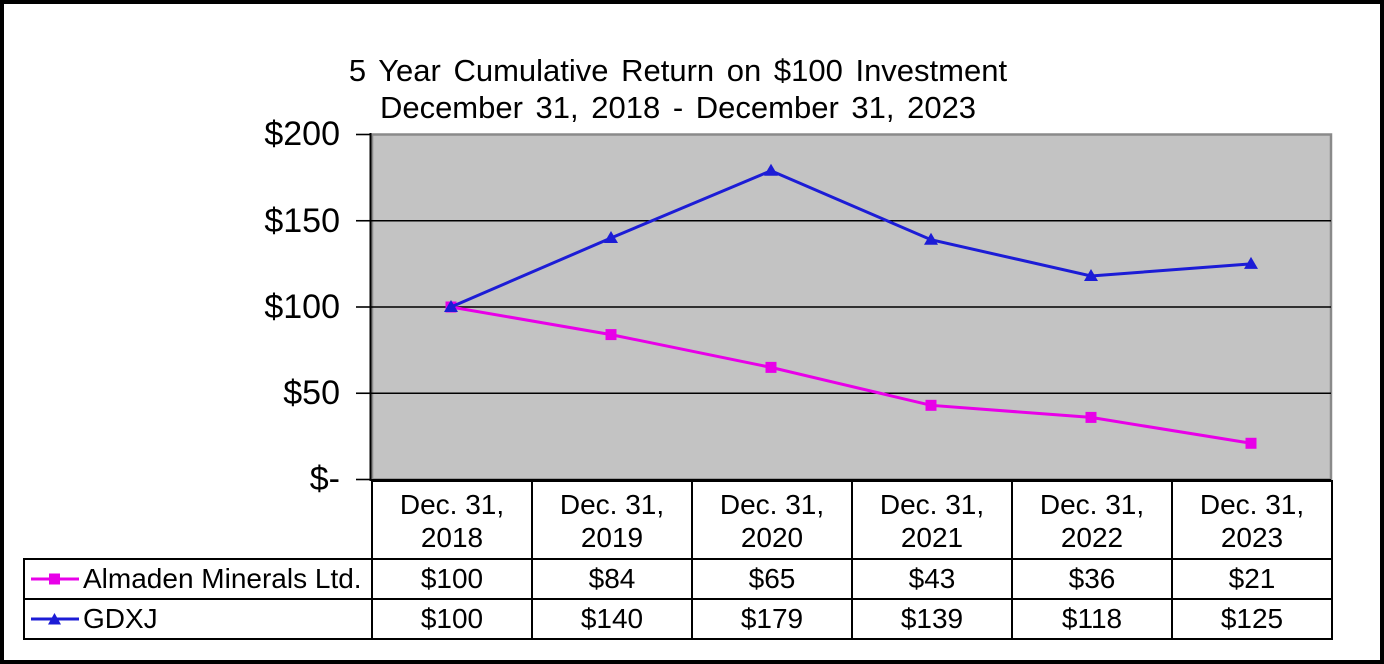 The width and height of the screenshot is (1384, 664). I want to click on chart-subtitle: December 31, 2018 - December 31, 2023, so click(678, 107).